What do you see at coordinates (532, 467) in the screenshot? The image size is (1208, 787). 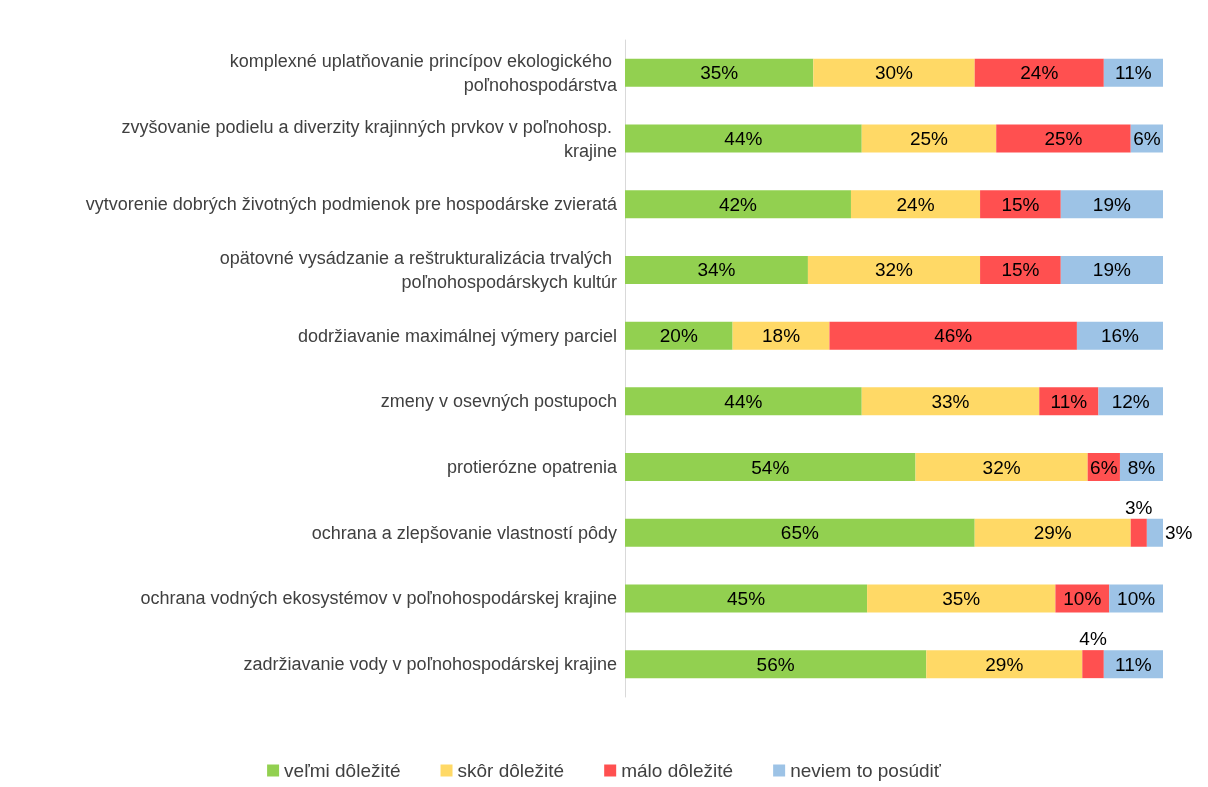 I see `y-tick-label: protierózne opatrenia` at bounding box center [532, 467].